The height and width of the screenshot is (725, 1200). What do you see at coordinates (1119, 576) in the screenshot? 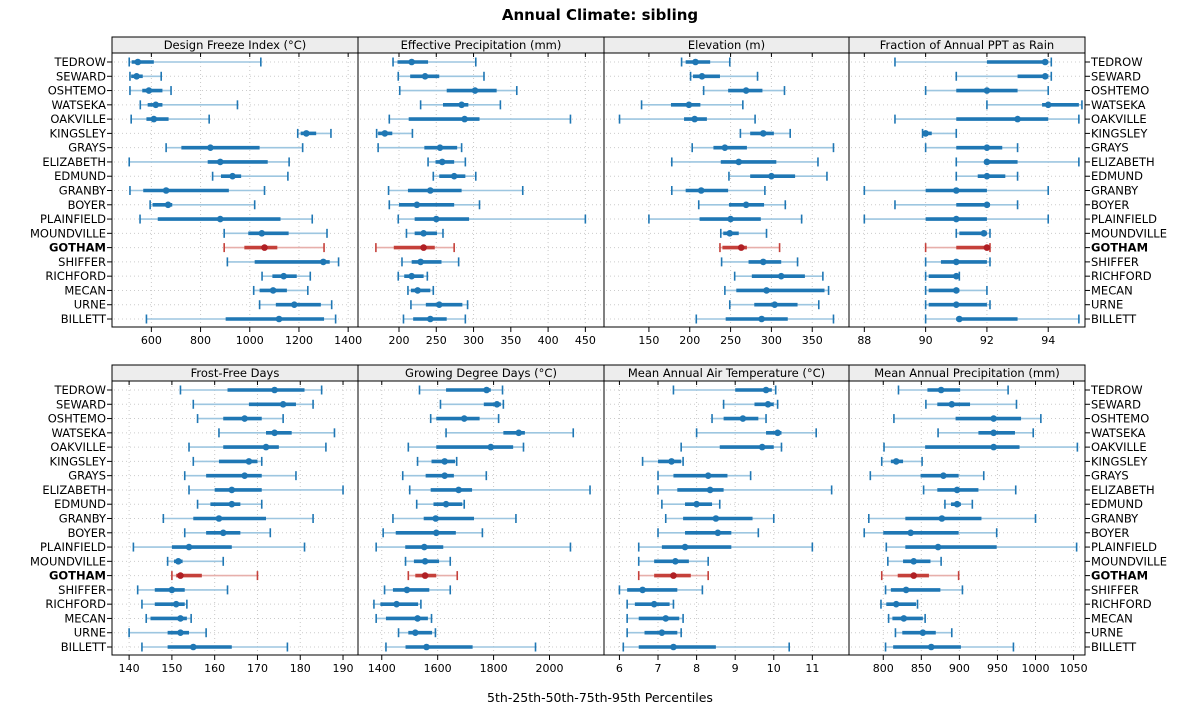
I see `site-label-right: GOTHAM` at bounding box center [1119, 576].